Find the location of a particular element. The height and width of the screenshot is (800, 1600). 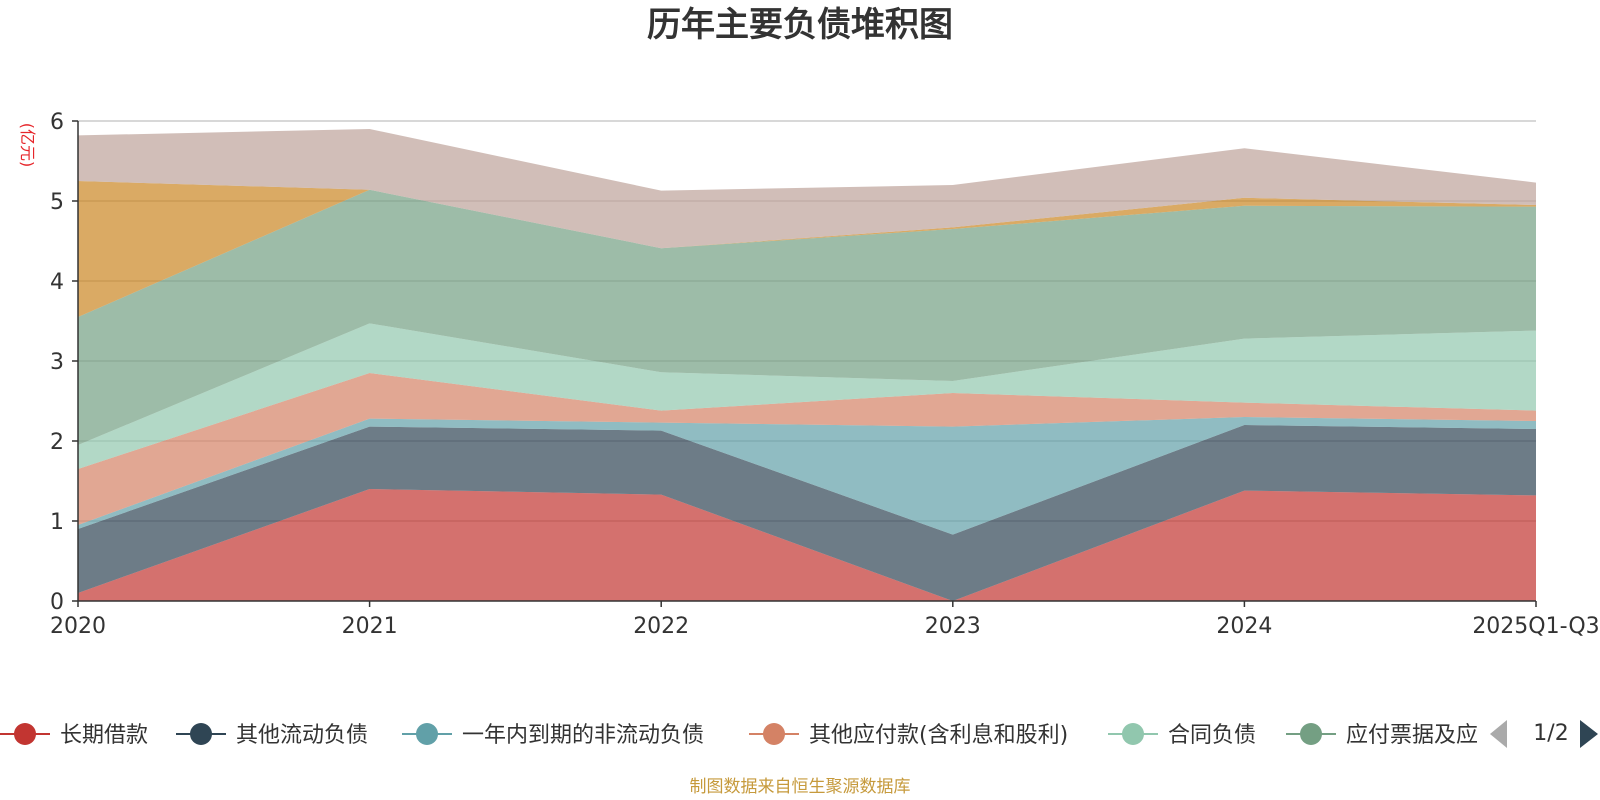

legend-item: 一年内到期的非流动负债 is located at coordinates (553, 735).